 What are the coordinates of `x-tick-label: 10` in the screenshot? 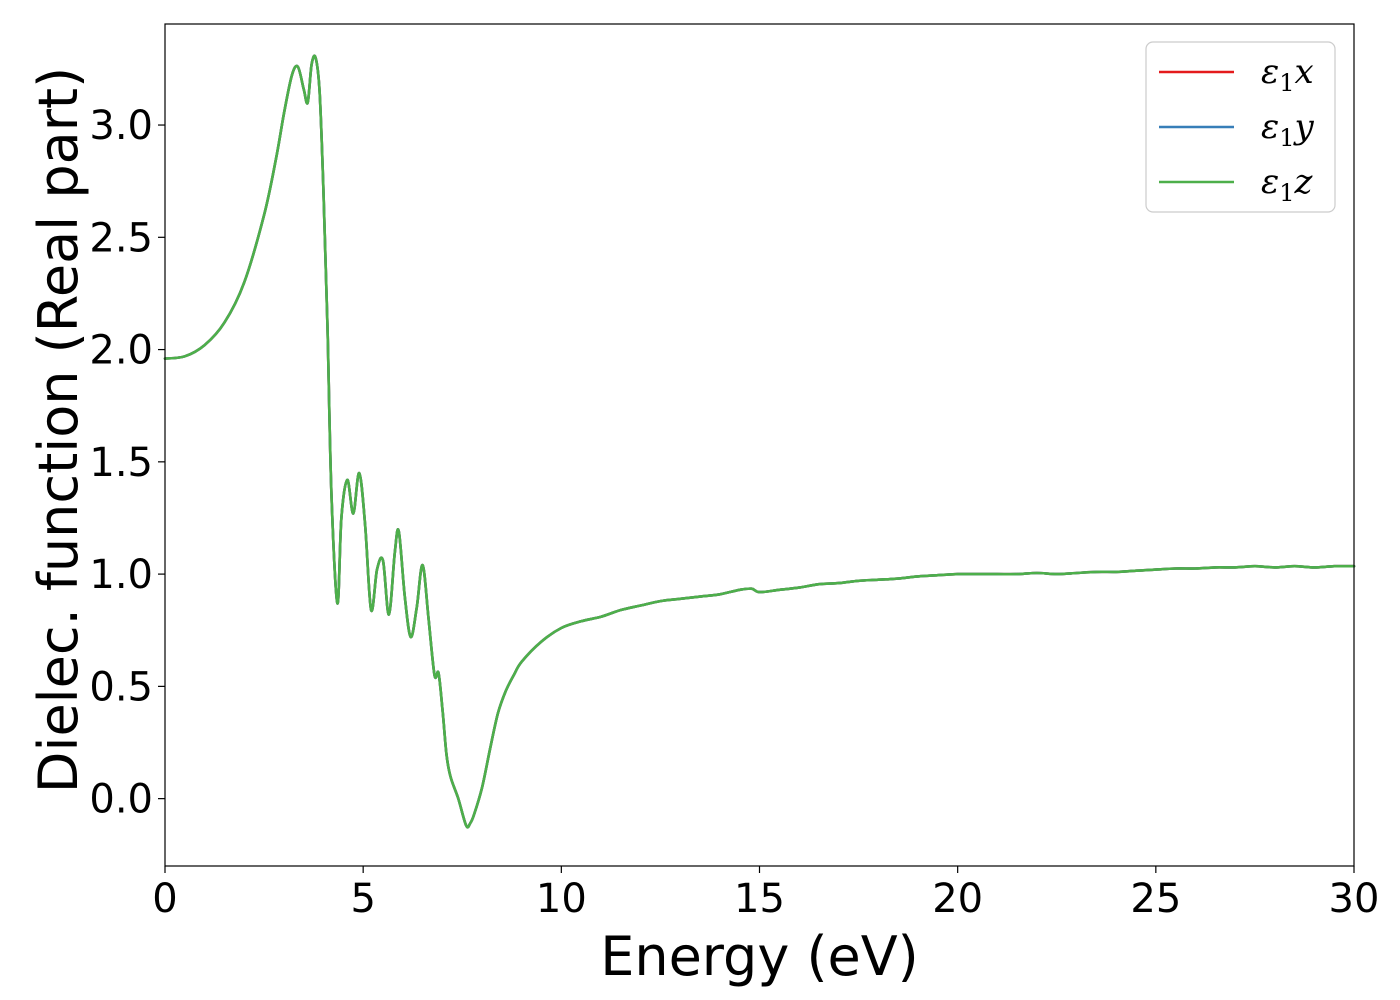 It's located at (561, 899).